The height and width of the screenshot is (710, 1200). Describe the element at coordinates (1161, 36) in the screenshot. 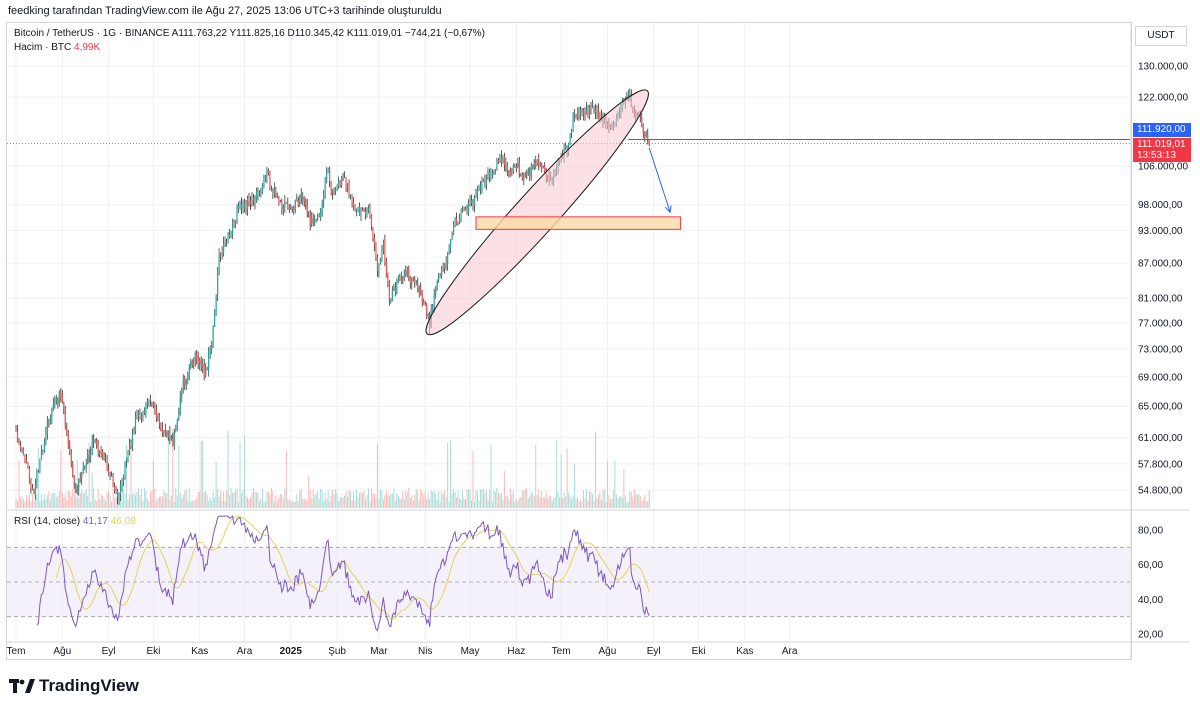

I see `currency-selector: USDT` at that location.